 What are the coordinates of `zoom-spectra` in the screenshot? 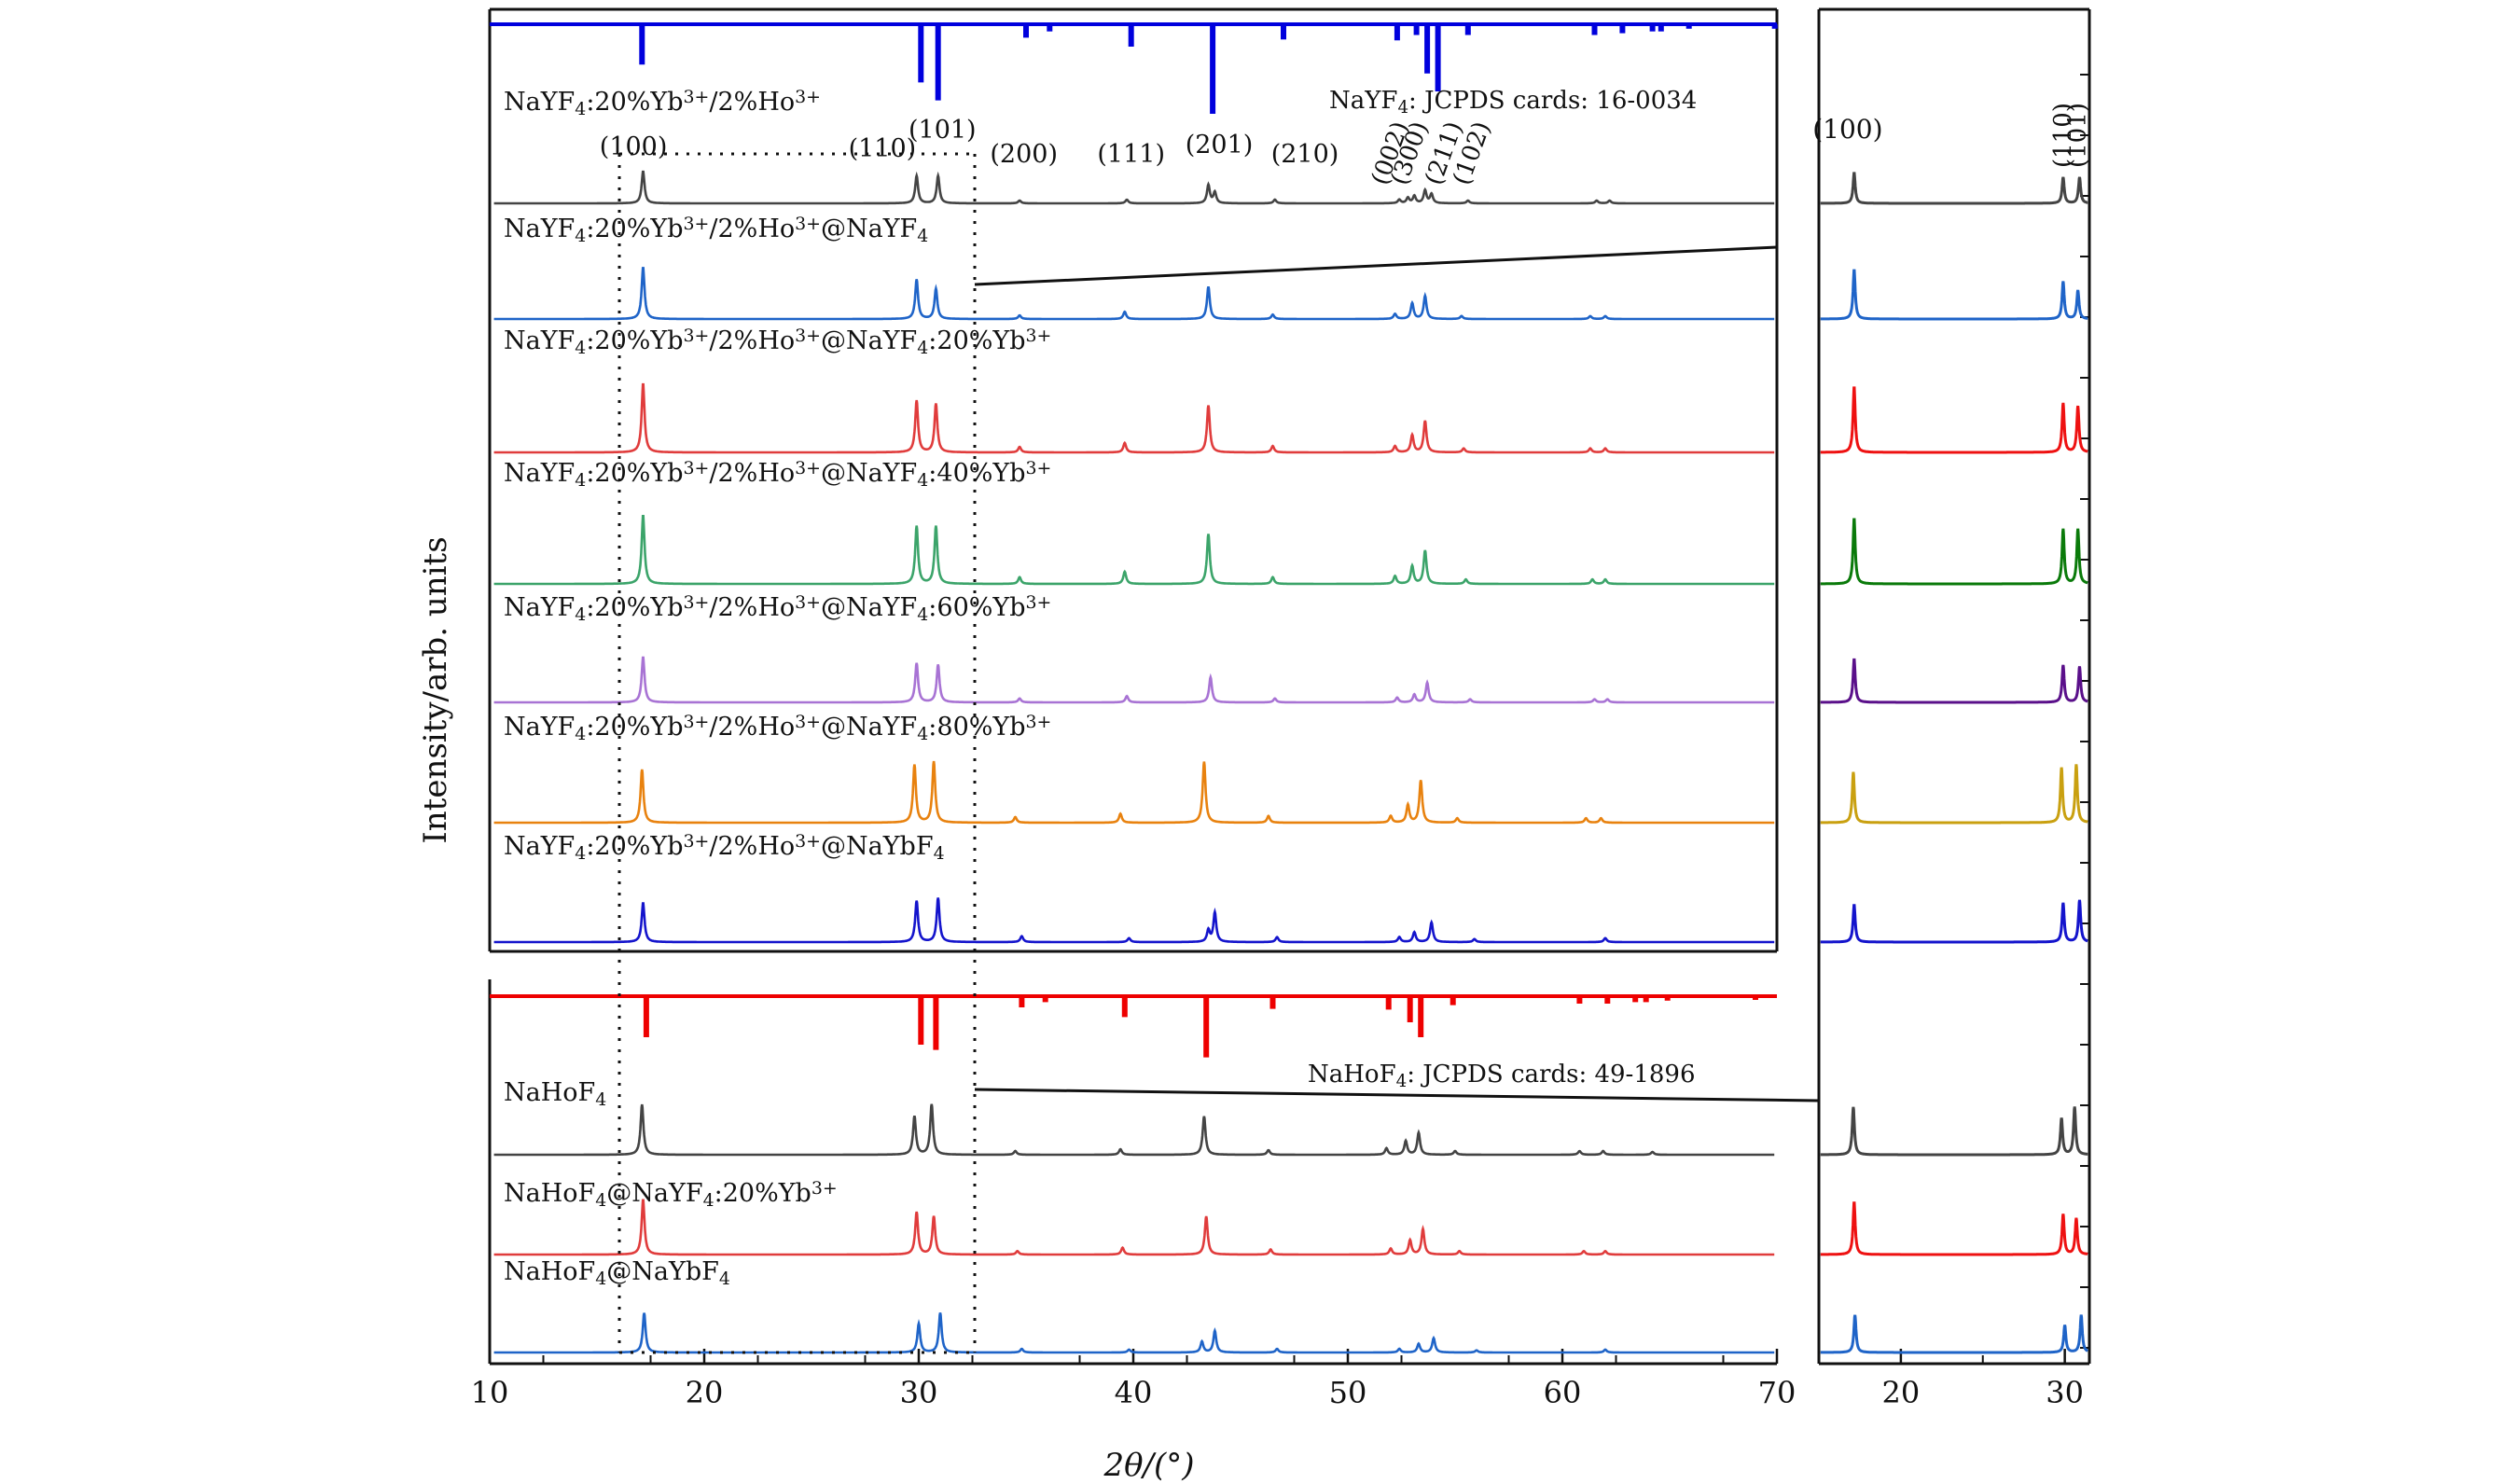 It's located at (1954, 763).